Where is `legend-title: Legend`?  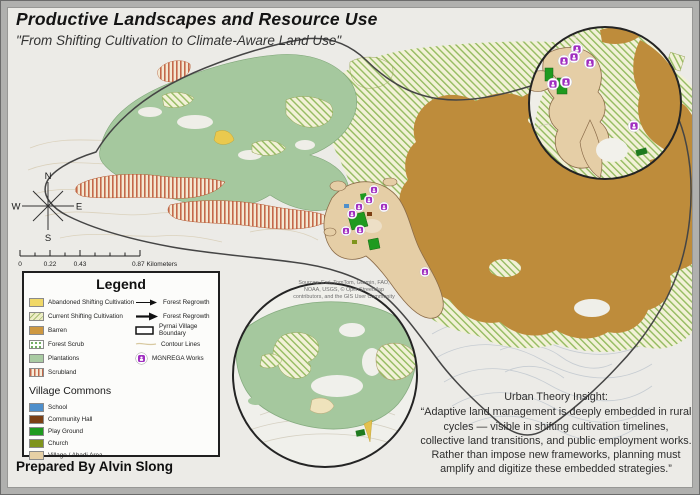
legend-title: Legend is located at coordinates (121, 284).